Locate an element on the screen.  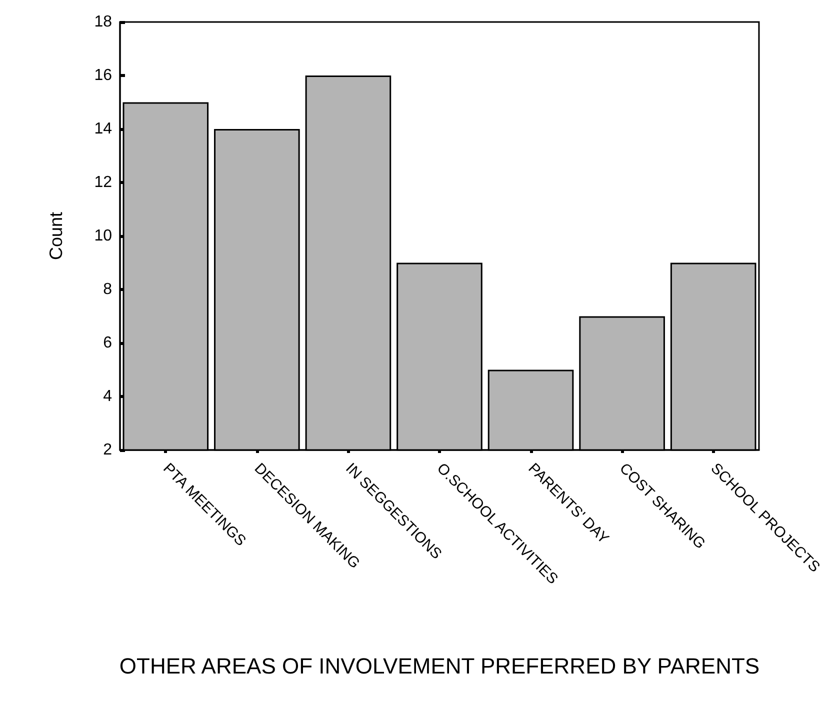
y-axis-title: Count is located at coordinates (56, 236).